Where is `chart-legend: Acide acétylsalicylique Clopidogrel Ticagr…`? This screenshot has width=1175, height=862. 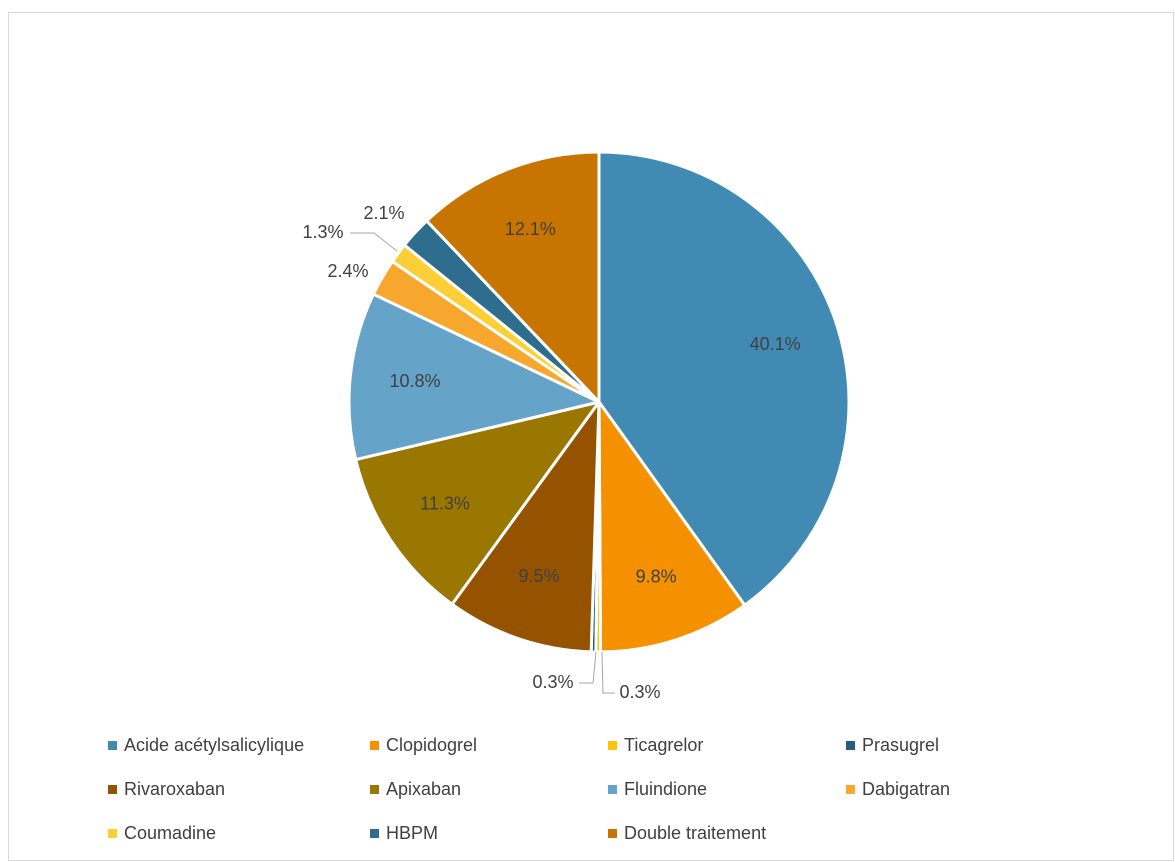
chart-legend: Acide acétylsalicylique Clopidogrel Ticagr… is located at coordinates (588, 789).